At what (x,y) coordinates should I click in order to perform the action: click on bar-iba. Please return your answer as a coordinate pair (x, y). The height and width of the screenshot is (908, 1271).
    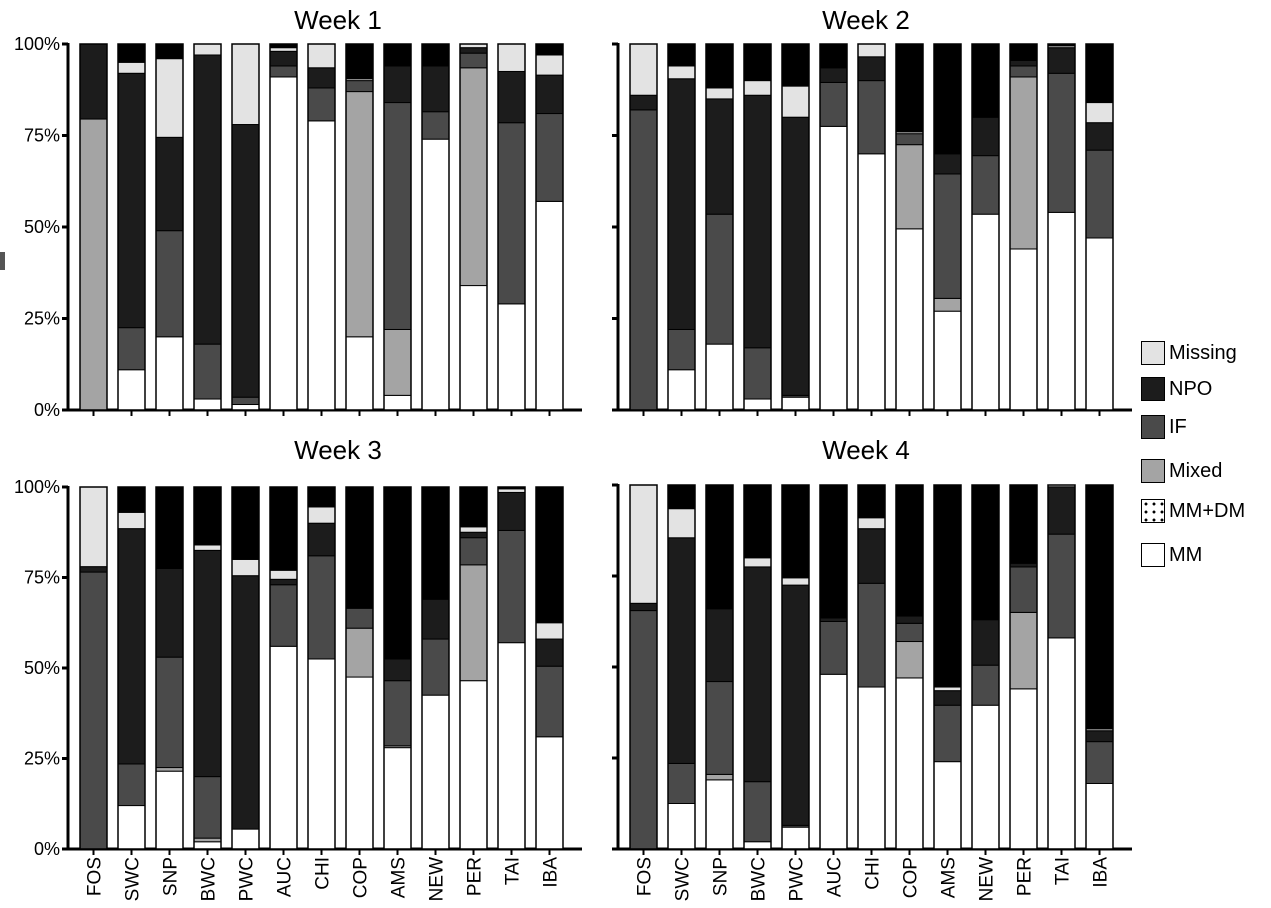
    Looking at the image, I should click on (1099, 227).